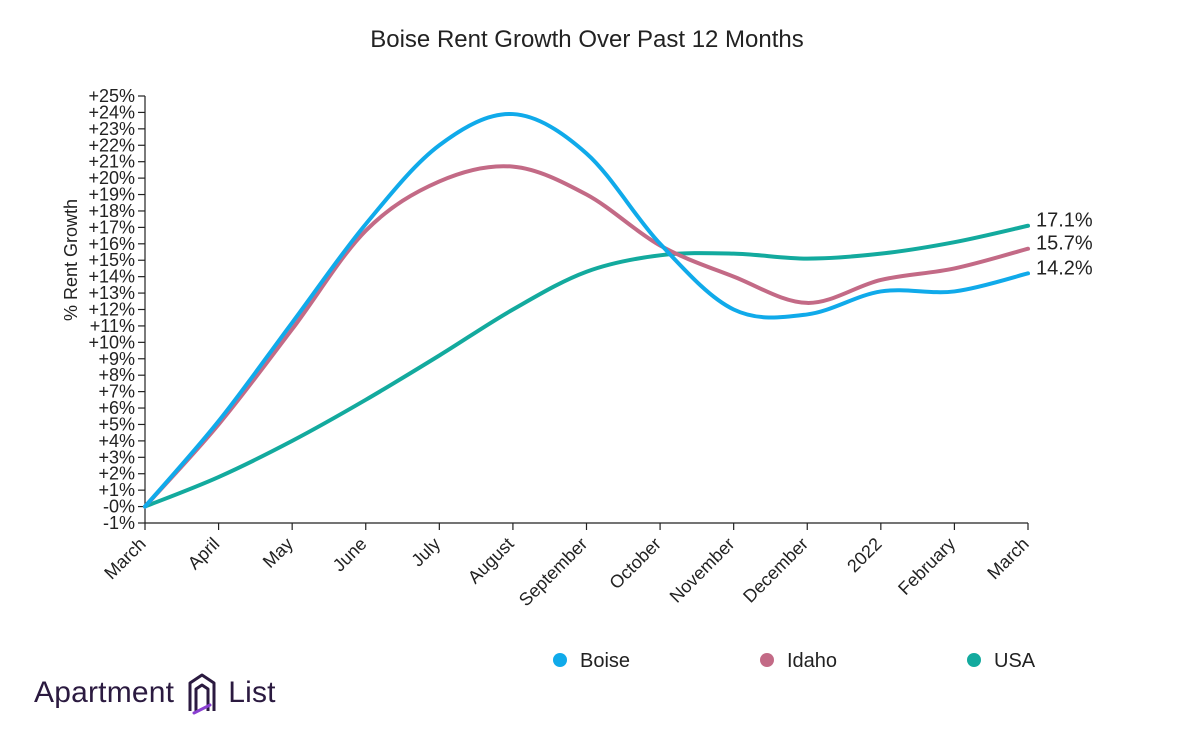 The height and width of the screenshot is (736, 1200). I want to click on y-tick-label: +19%, so click(111, 195).